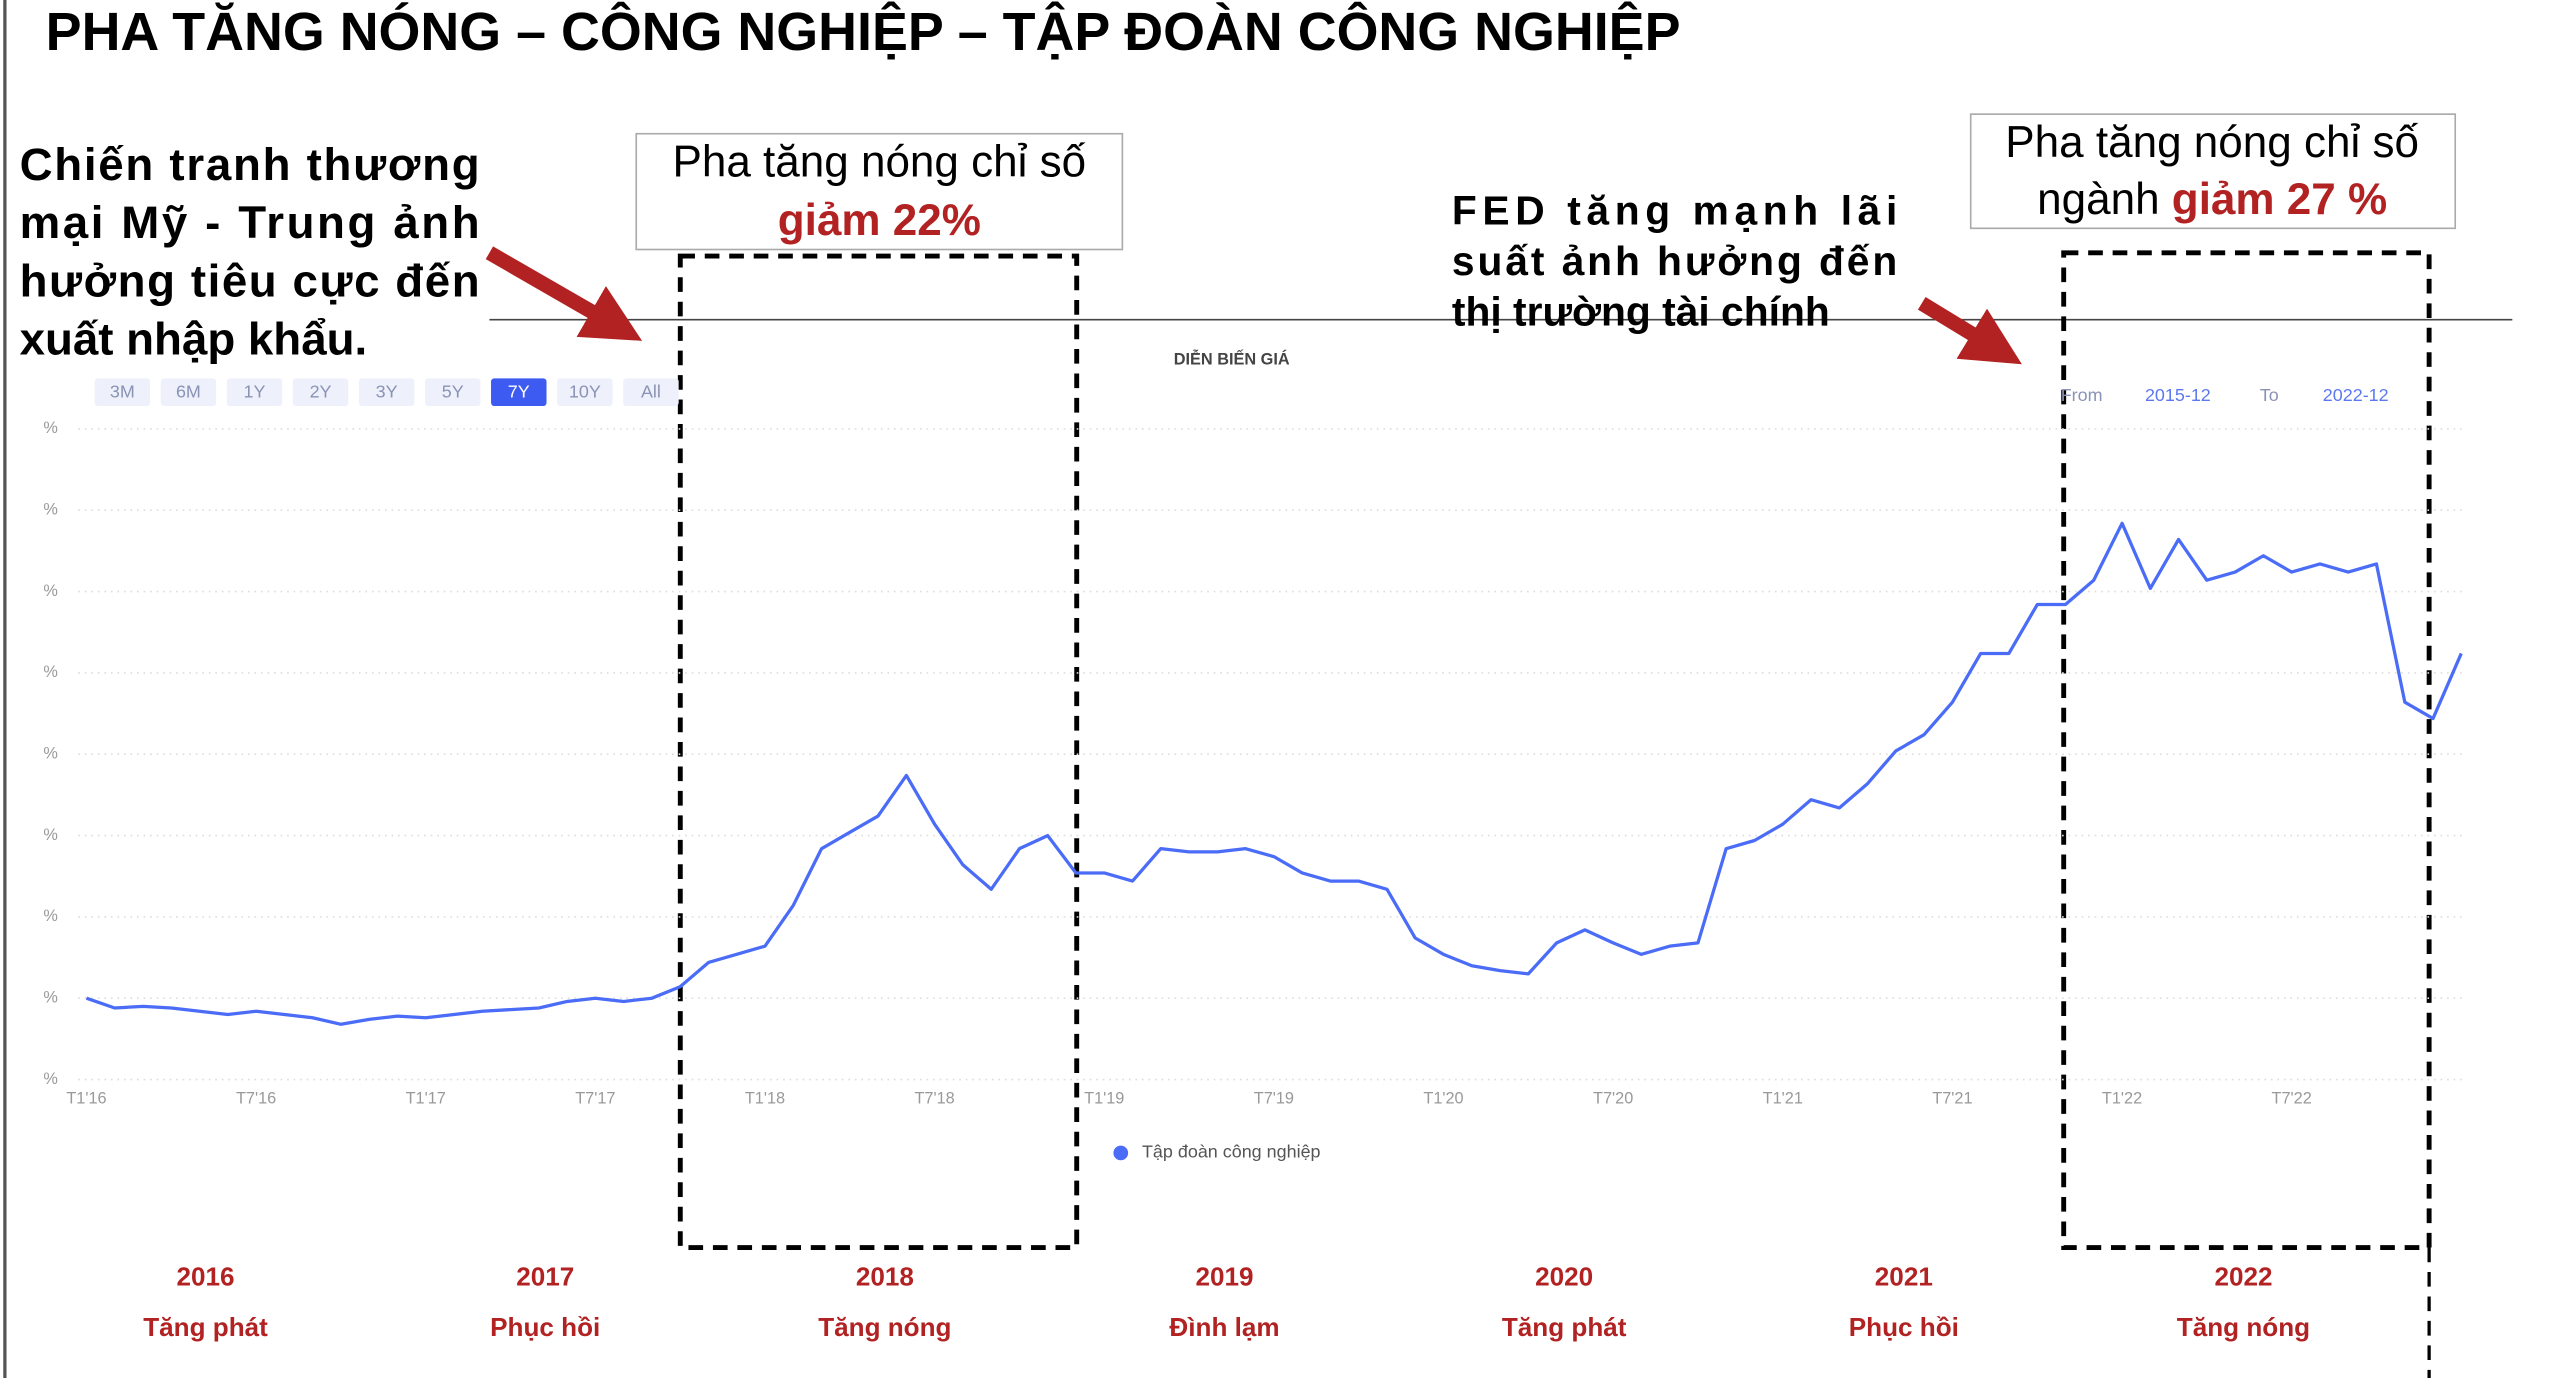 The height and width of the screenshot is (1378, 2558). I want to click on x-tick-label: T1'21, so click(1783, 1098).